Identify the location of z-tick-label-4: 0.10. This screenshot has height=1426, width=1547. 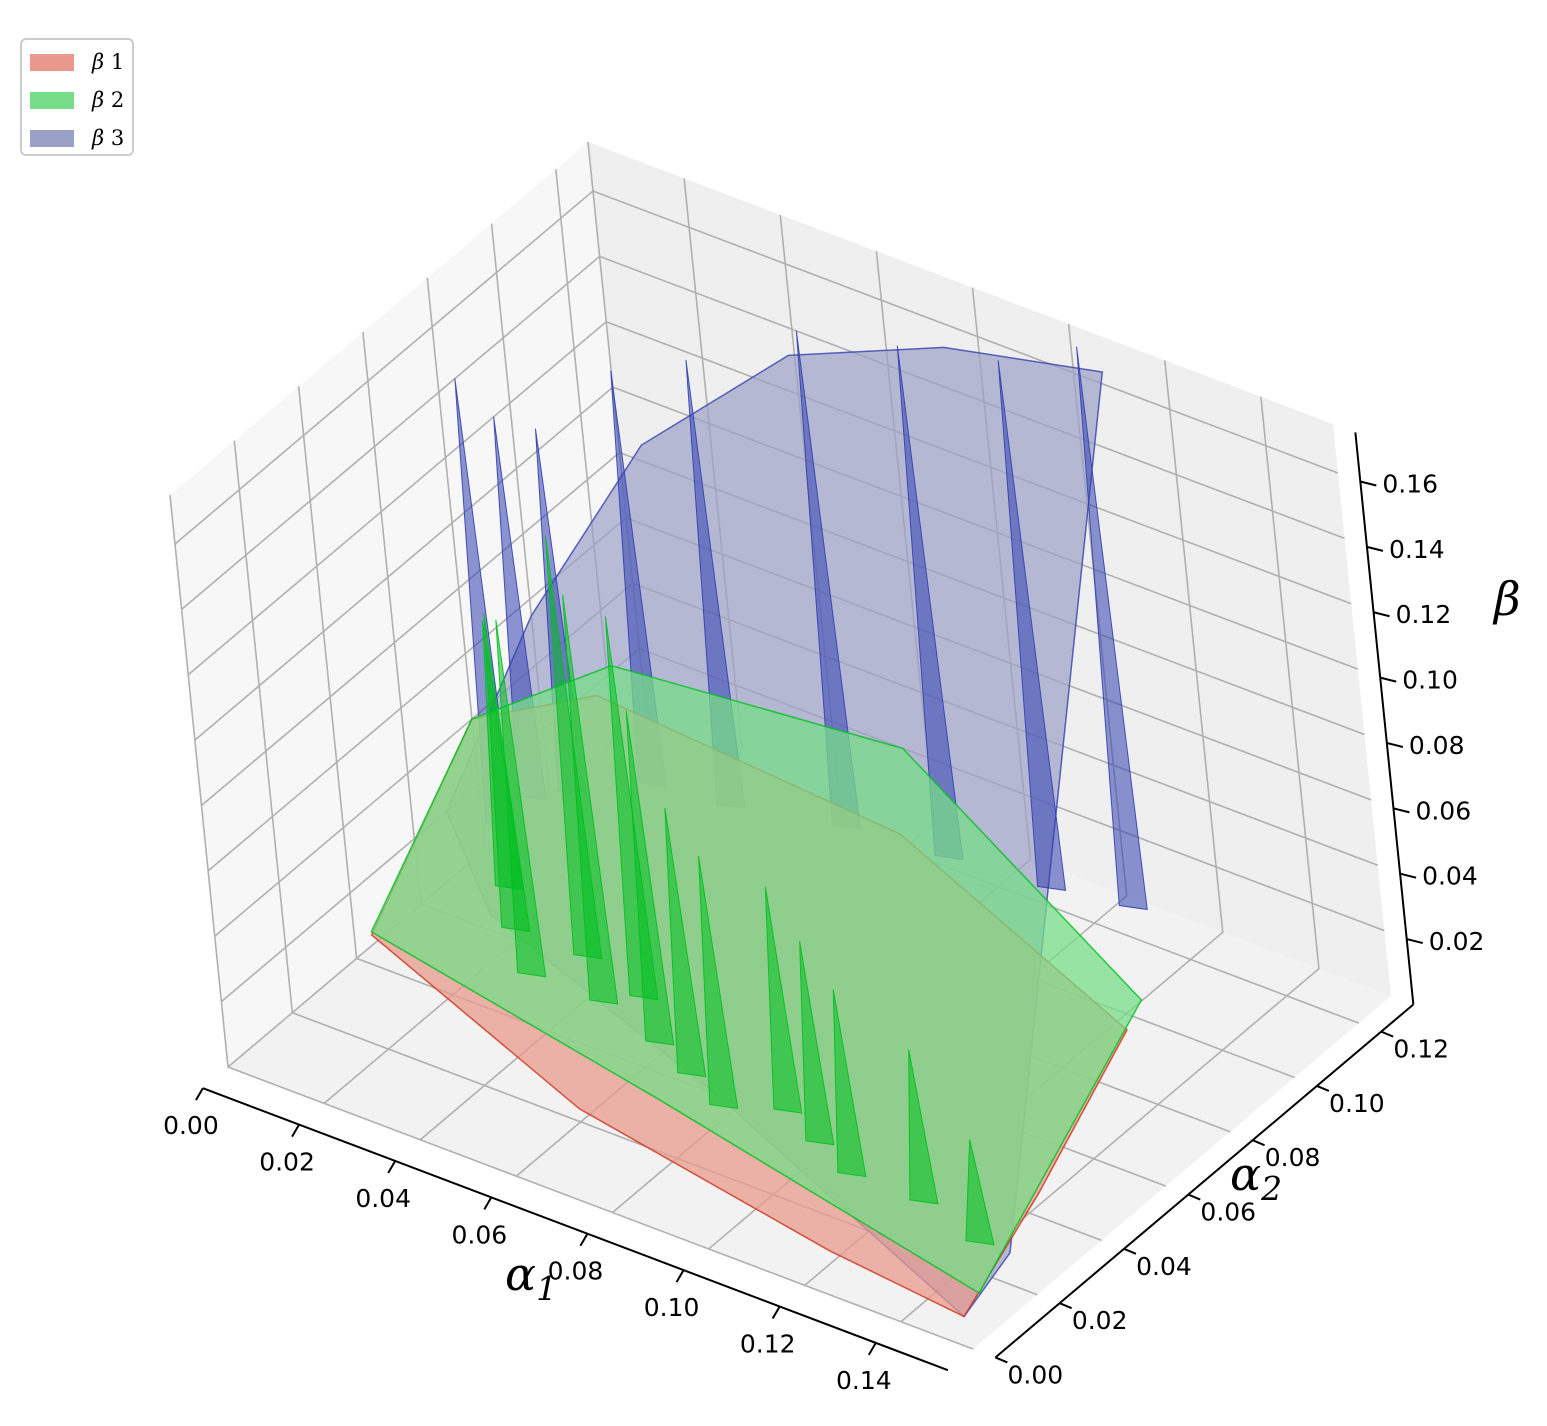
(1430, 680).